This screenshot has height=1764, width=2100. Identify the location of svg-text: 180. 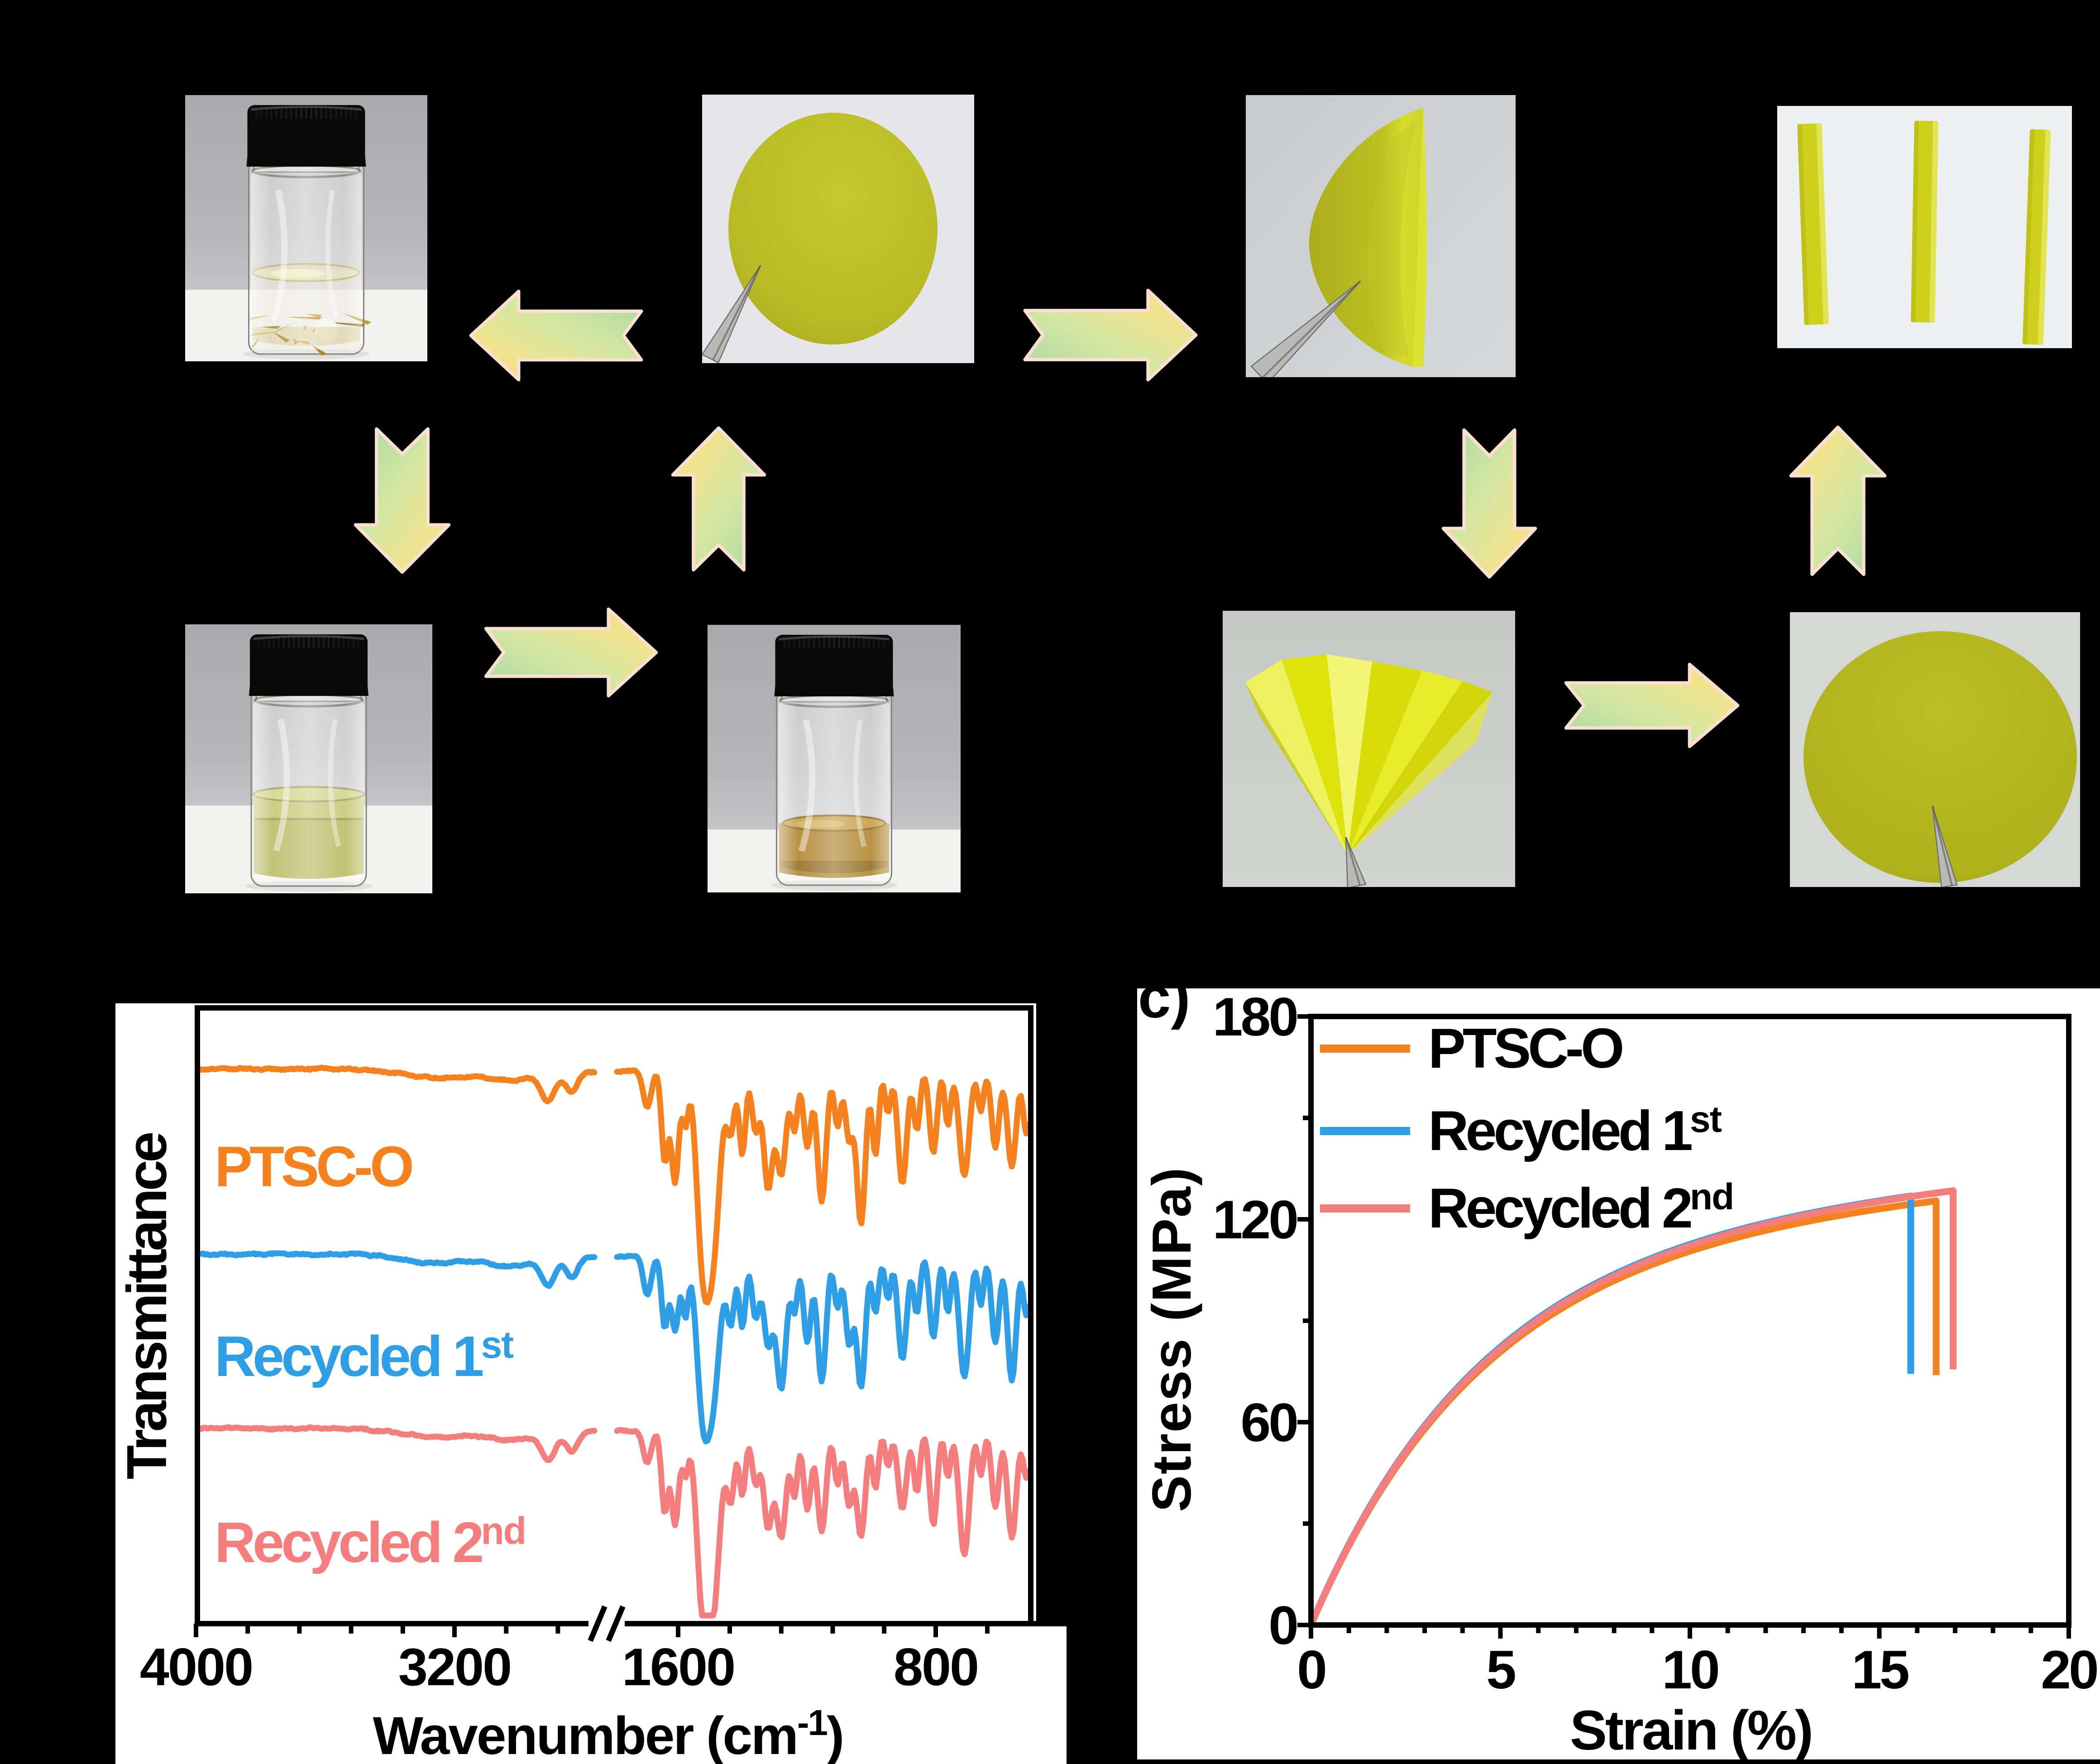
(1254, 1017).